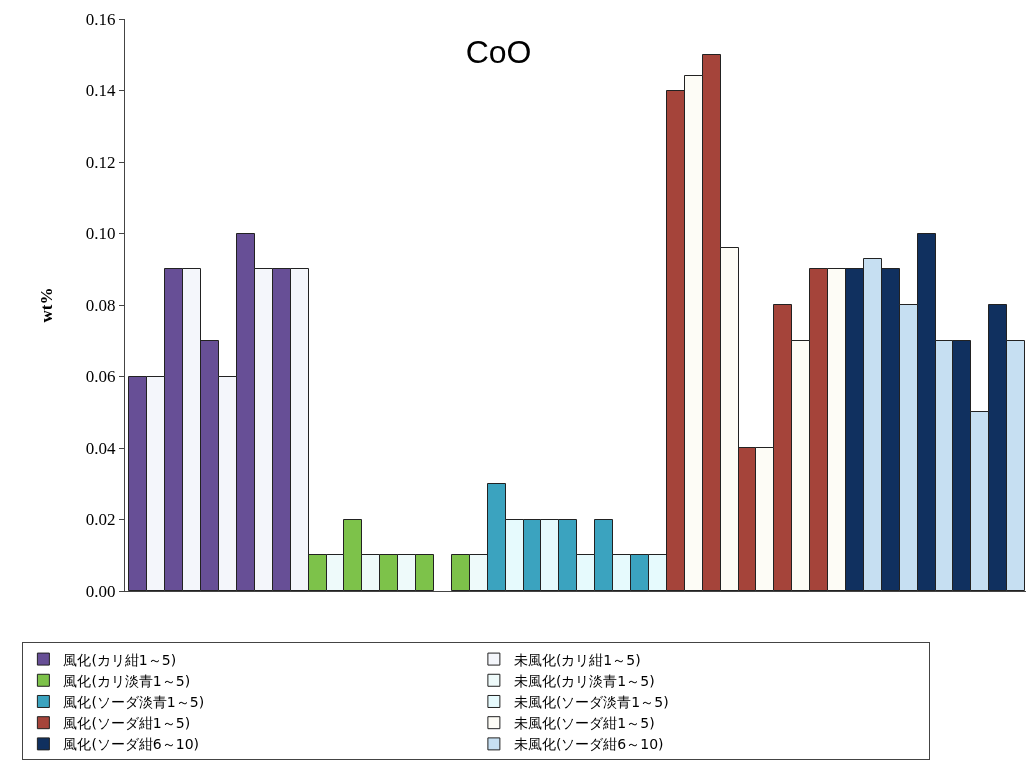 The image size is (1028, 763). Describe the element at coordinates (584, 680) in the screenshot. I see `legend-label: 未風化(カリ淡青1～5)` at that location.